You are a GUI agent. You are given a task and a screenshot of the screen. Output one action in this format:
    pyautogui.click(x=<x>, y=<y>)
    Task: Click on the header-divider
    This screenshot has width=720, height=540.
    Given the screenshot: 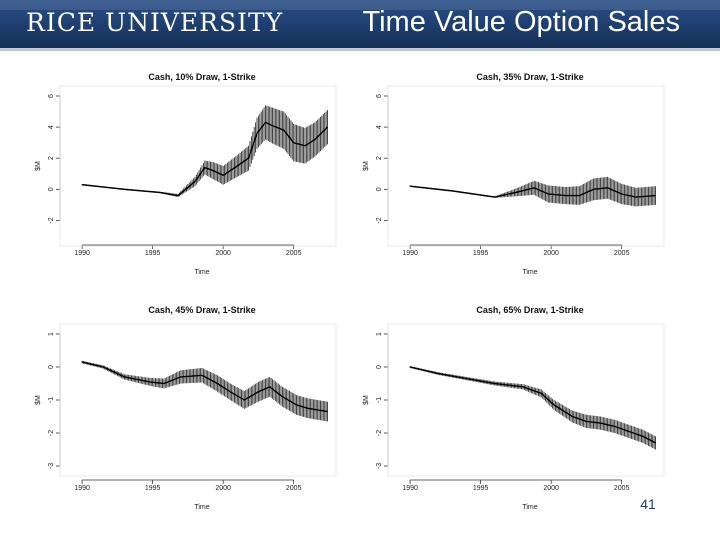 What is the action you would take?
    pyautogui.click(x=360, y=49)
    